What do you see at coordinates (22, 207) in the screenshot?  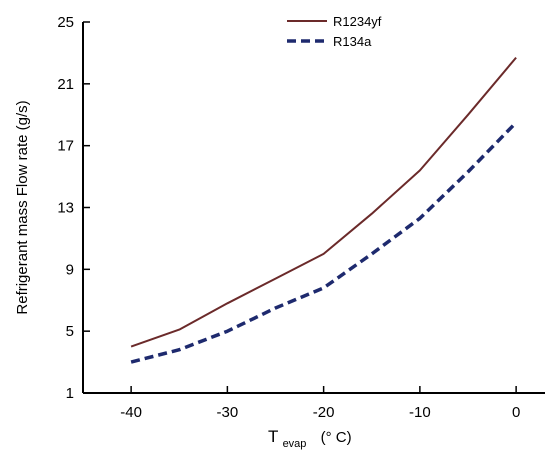 I see `y-axis-title: Refrigerant mass Flow rate (g/s)` at bounding box center [22, 207].